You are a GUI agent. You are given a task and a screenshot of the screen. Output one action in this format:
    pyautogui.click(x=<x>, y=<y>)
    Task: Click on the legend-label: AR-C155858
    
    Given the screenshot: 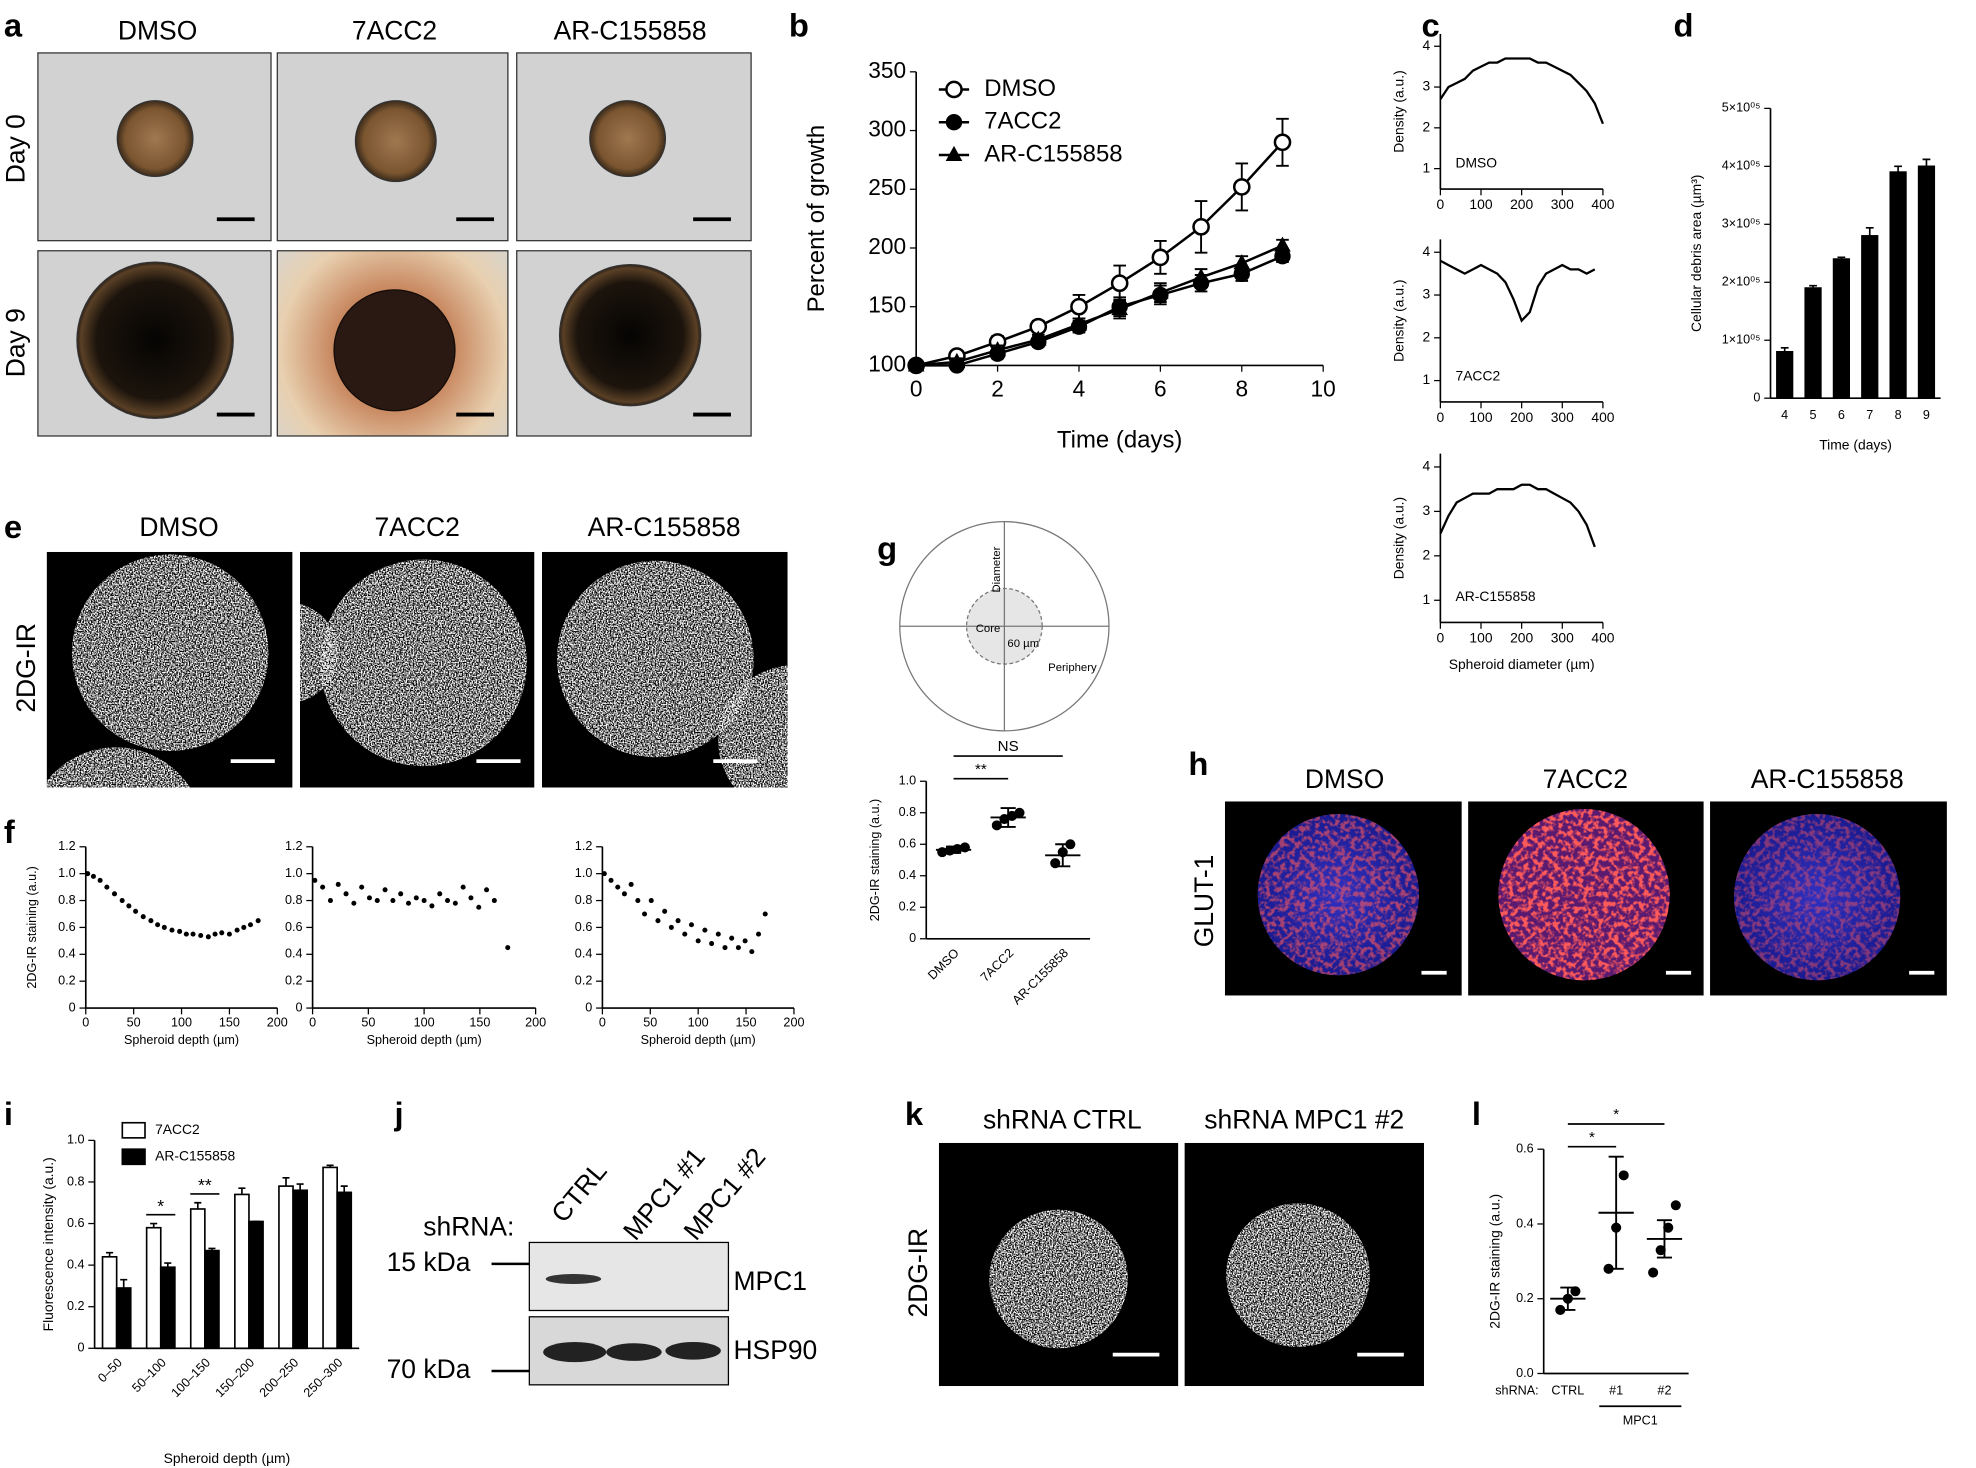 What is the action you would take?
    pyautogui.click(x=195, y=1155)
    